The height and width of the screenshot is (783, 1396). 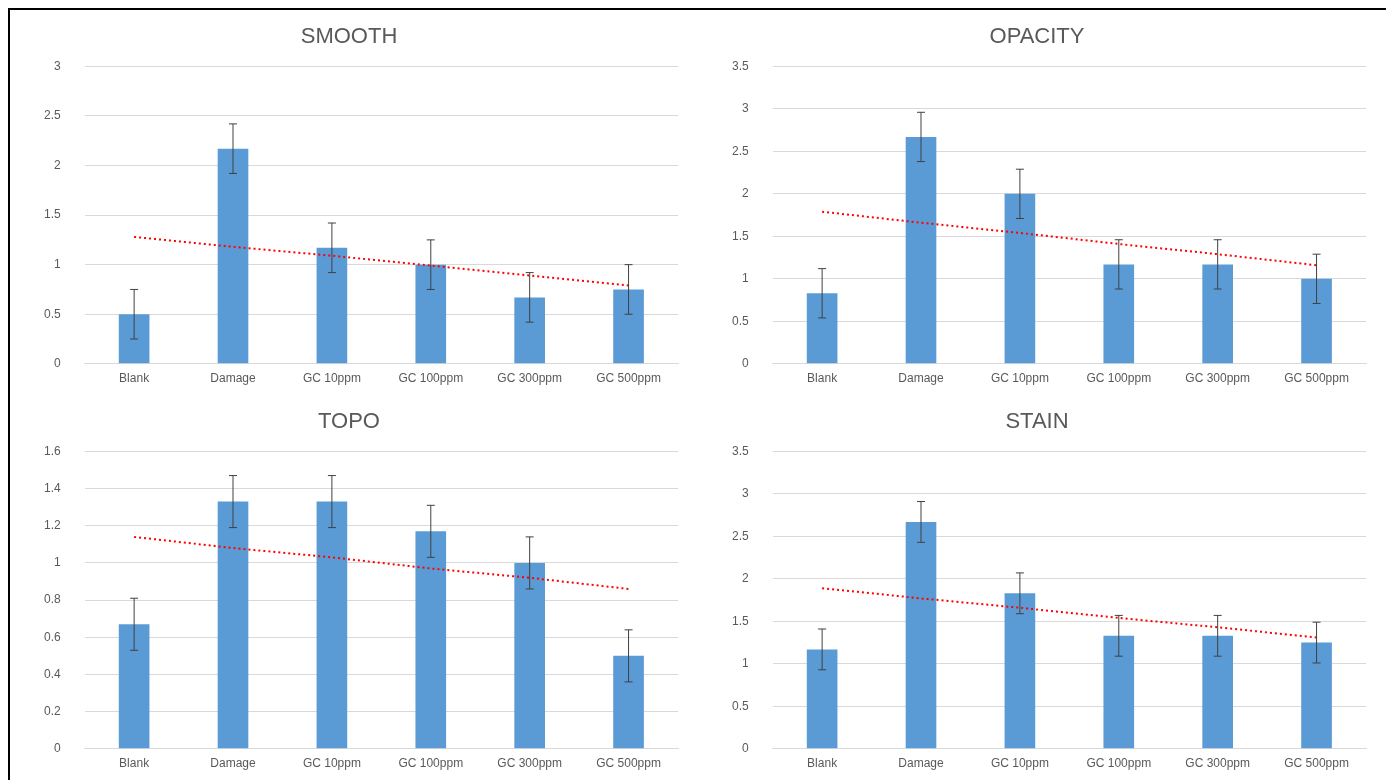 I want to click on y-tick-label: 1.4, so click(x=52, y=487).